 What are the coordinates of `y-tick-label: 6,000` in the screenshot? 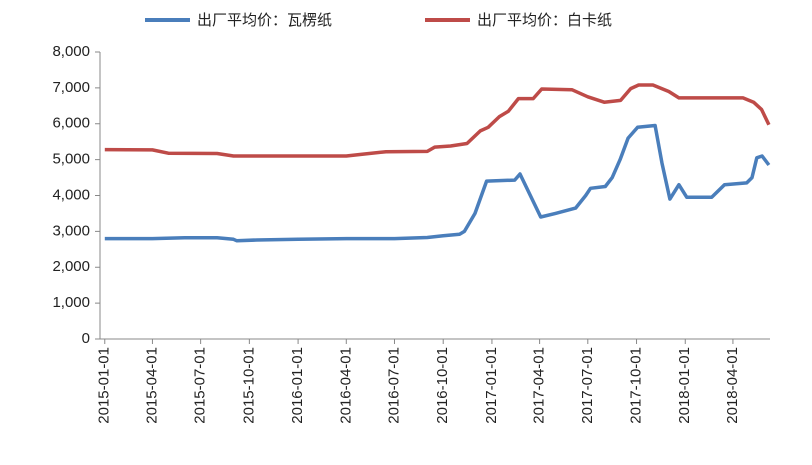 It's located at (71, 123).